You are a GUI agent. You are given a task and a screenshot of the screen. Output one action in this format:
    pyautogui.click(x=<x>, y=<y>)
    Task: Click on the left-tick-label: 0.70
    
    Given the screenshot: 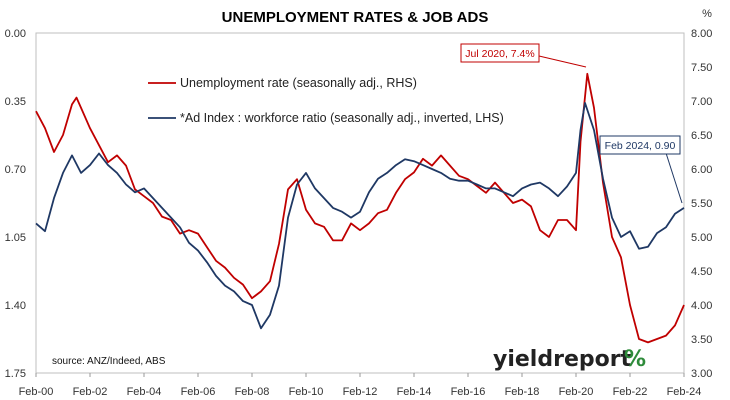 What is the action you would take?
    pyautogui.click(x=15, y=170)
    